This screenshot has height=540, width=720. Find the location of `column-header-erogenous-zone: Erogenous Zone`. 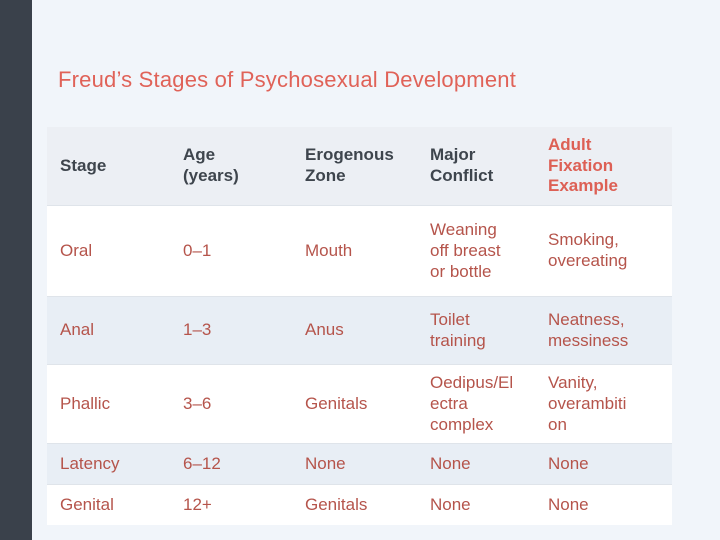

column-header-erogenous-zone: Erogenous Zone is located at coordinates (349, 165).